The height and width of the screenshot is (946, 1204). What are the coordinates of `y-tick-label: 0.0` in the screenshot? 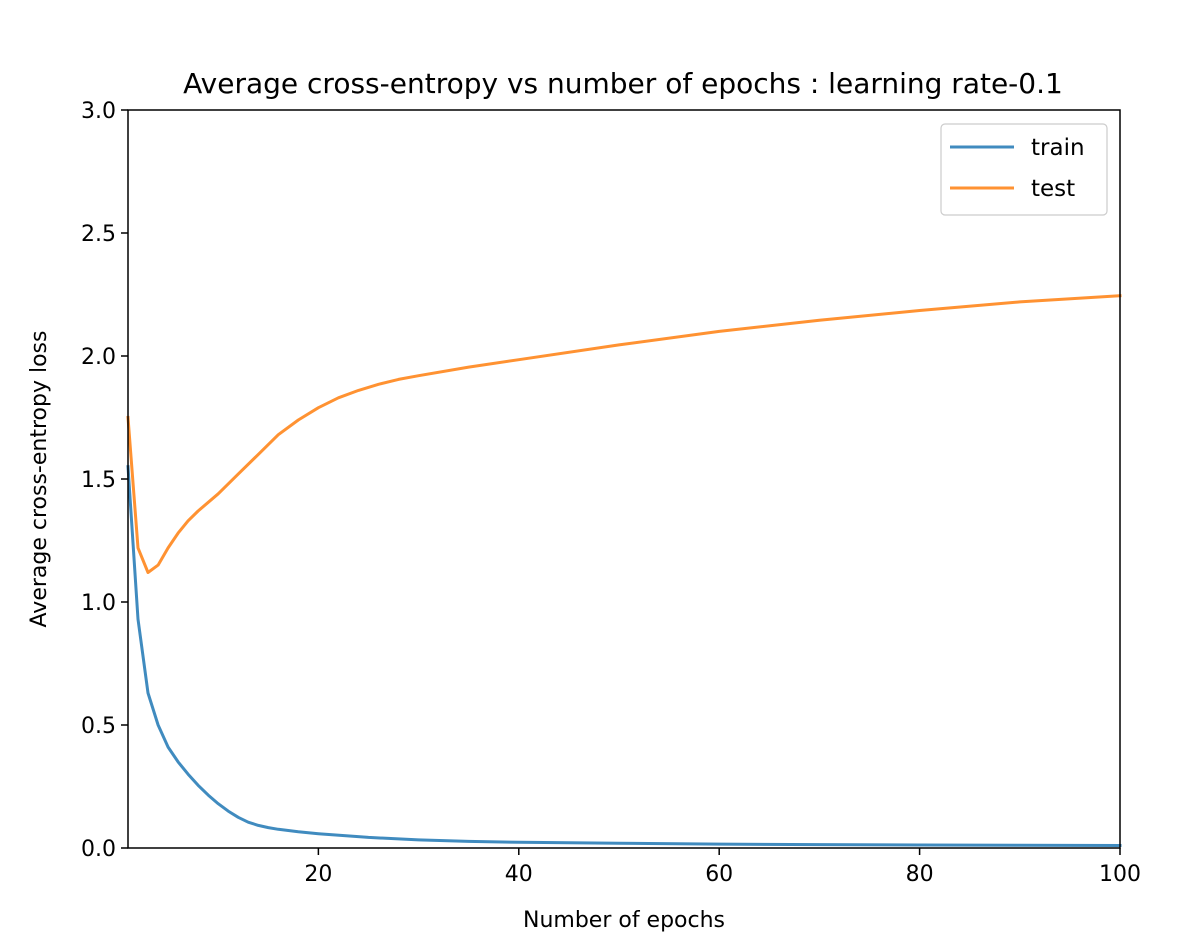 It's located at (98, 849).